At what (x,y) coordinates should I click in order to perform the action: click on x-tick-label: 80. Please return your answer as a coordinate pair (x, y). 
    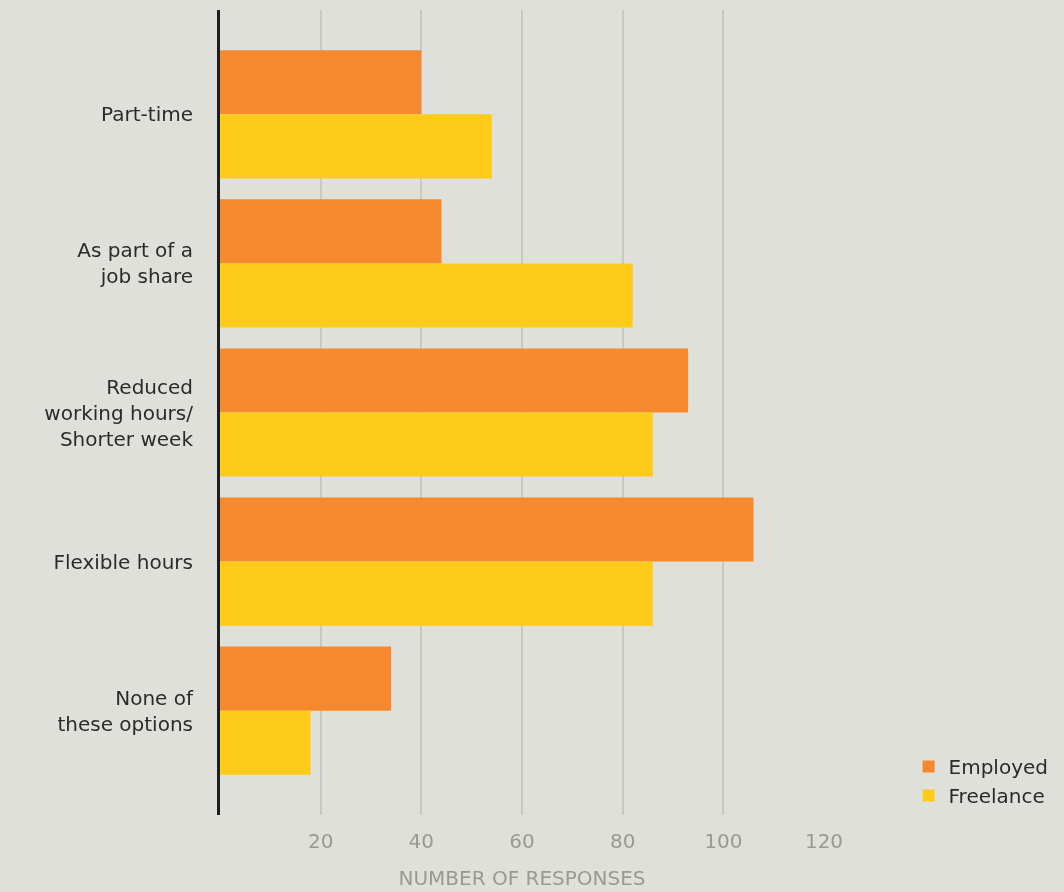
    Looking at the image, I should click on (622, 841).